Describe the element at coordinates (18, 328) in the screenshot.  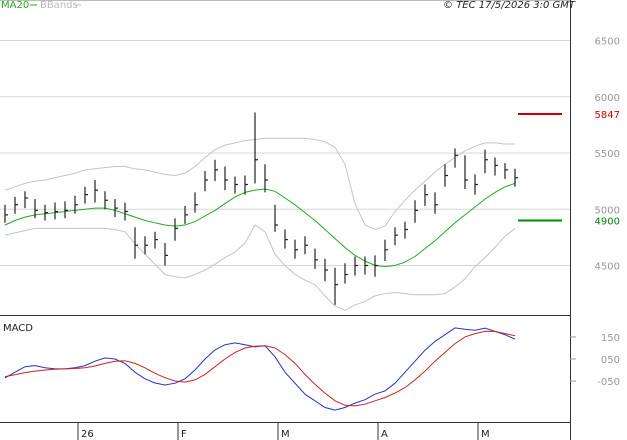
I see `macd-title: MACD` at that location.